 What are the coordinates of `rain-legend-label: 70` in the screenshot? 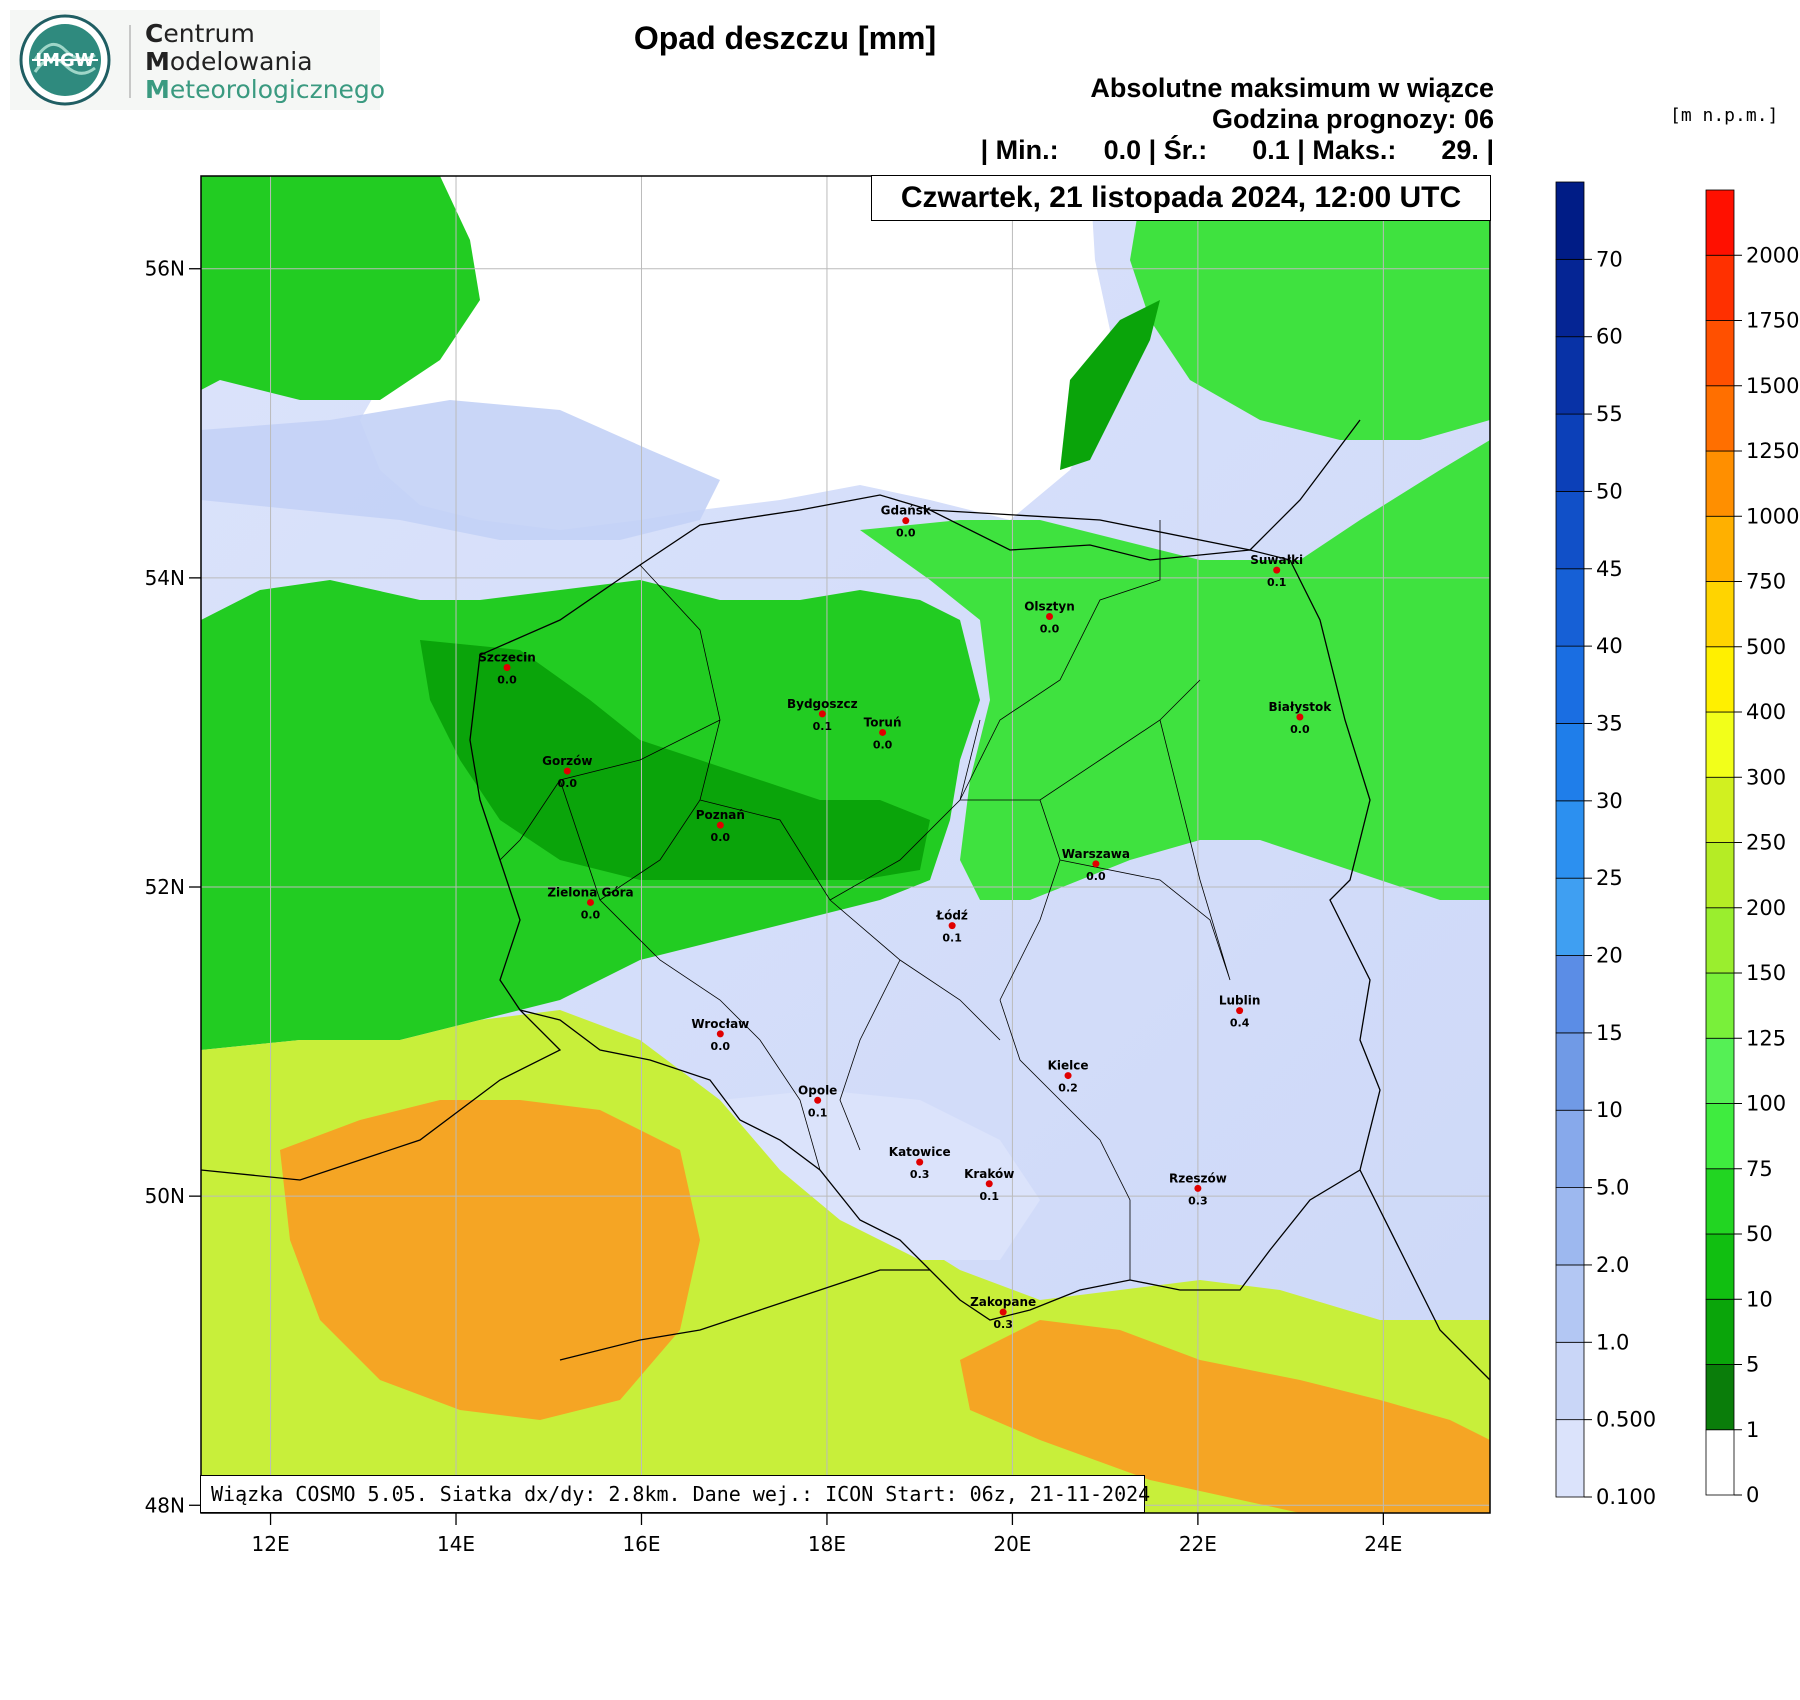 It's located at (1609, 259).